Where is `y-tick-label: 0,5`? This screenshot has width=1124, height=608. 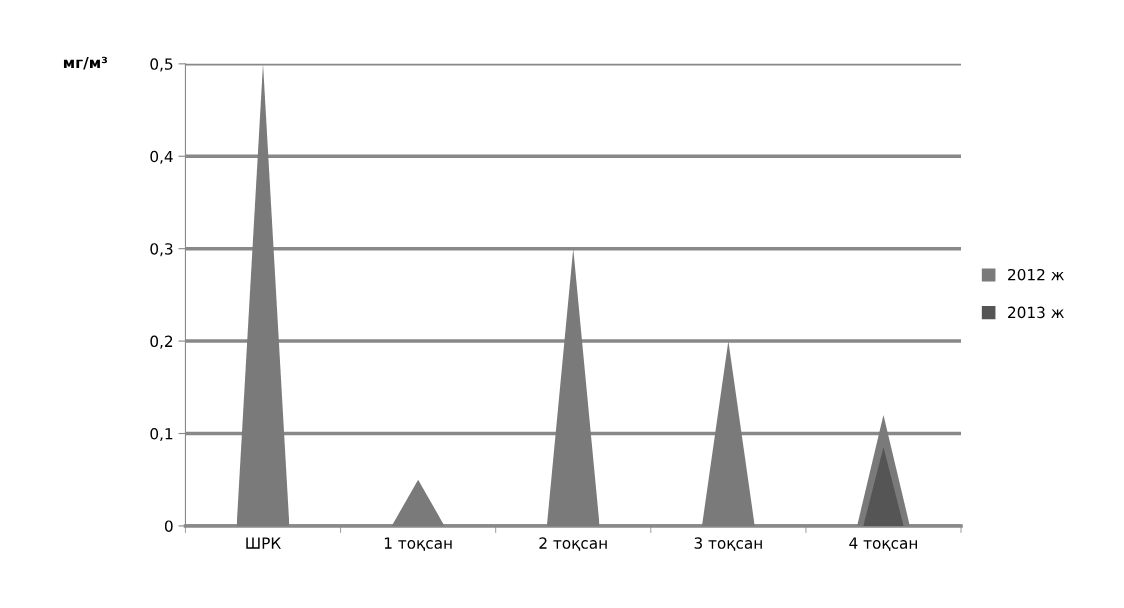 y-tick-label: 0,5 is located at coordinates (161, 65).